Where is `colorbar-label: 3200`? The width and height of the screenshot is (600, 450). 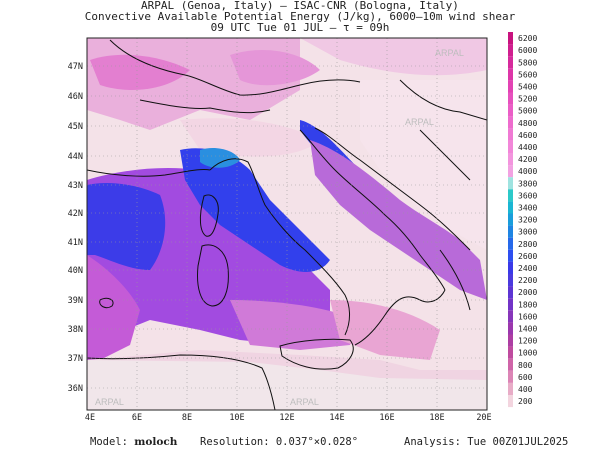 colorbar-label: 3200 is located at coordinates (527, 220).